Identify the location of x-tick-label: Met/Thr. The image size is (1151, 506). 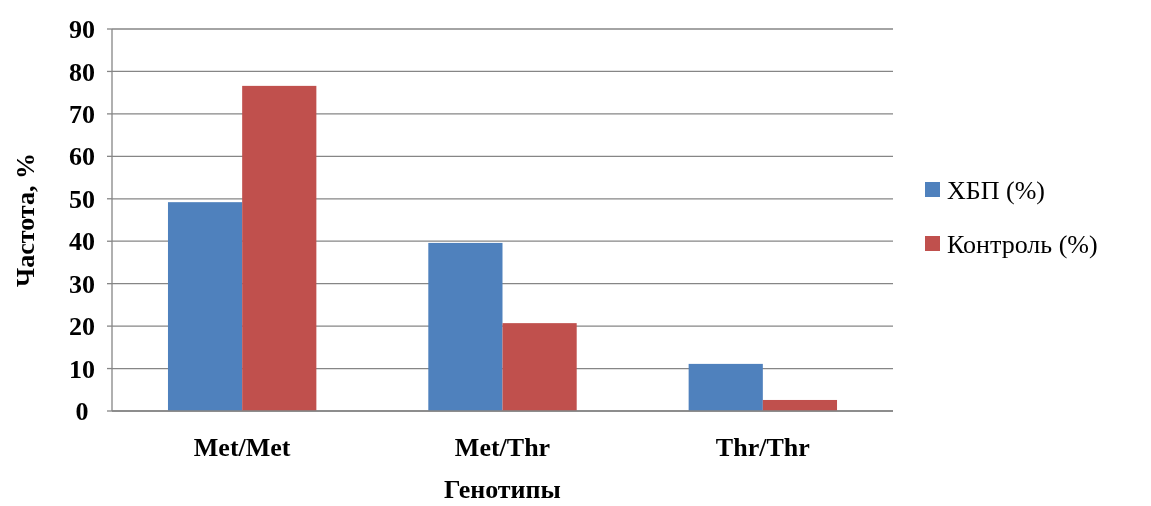
(502, 447).